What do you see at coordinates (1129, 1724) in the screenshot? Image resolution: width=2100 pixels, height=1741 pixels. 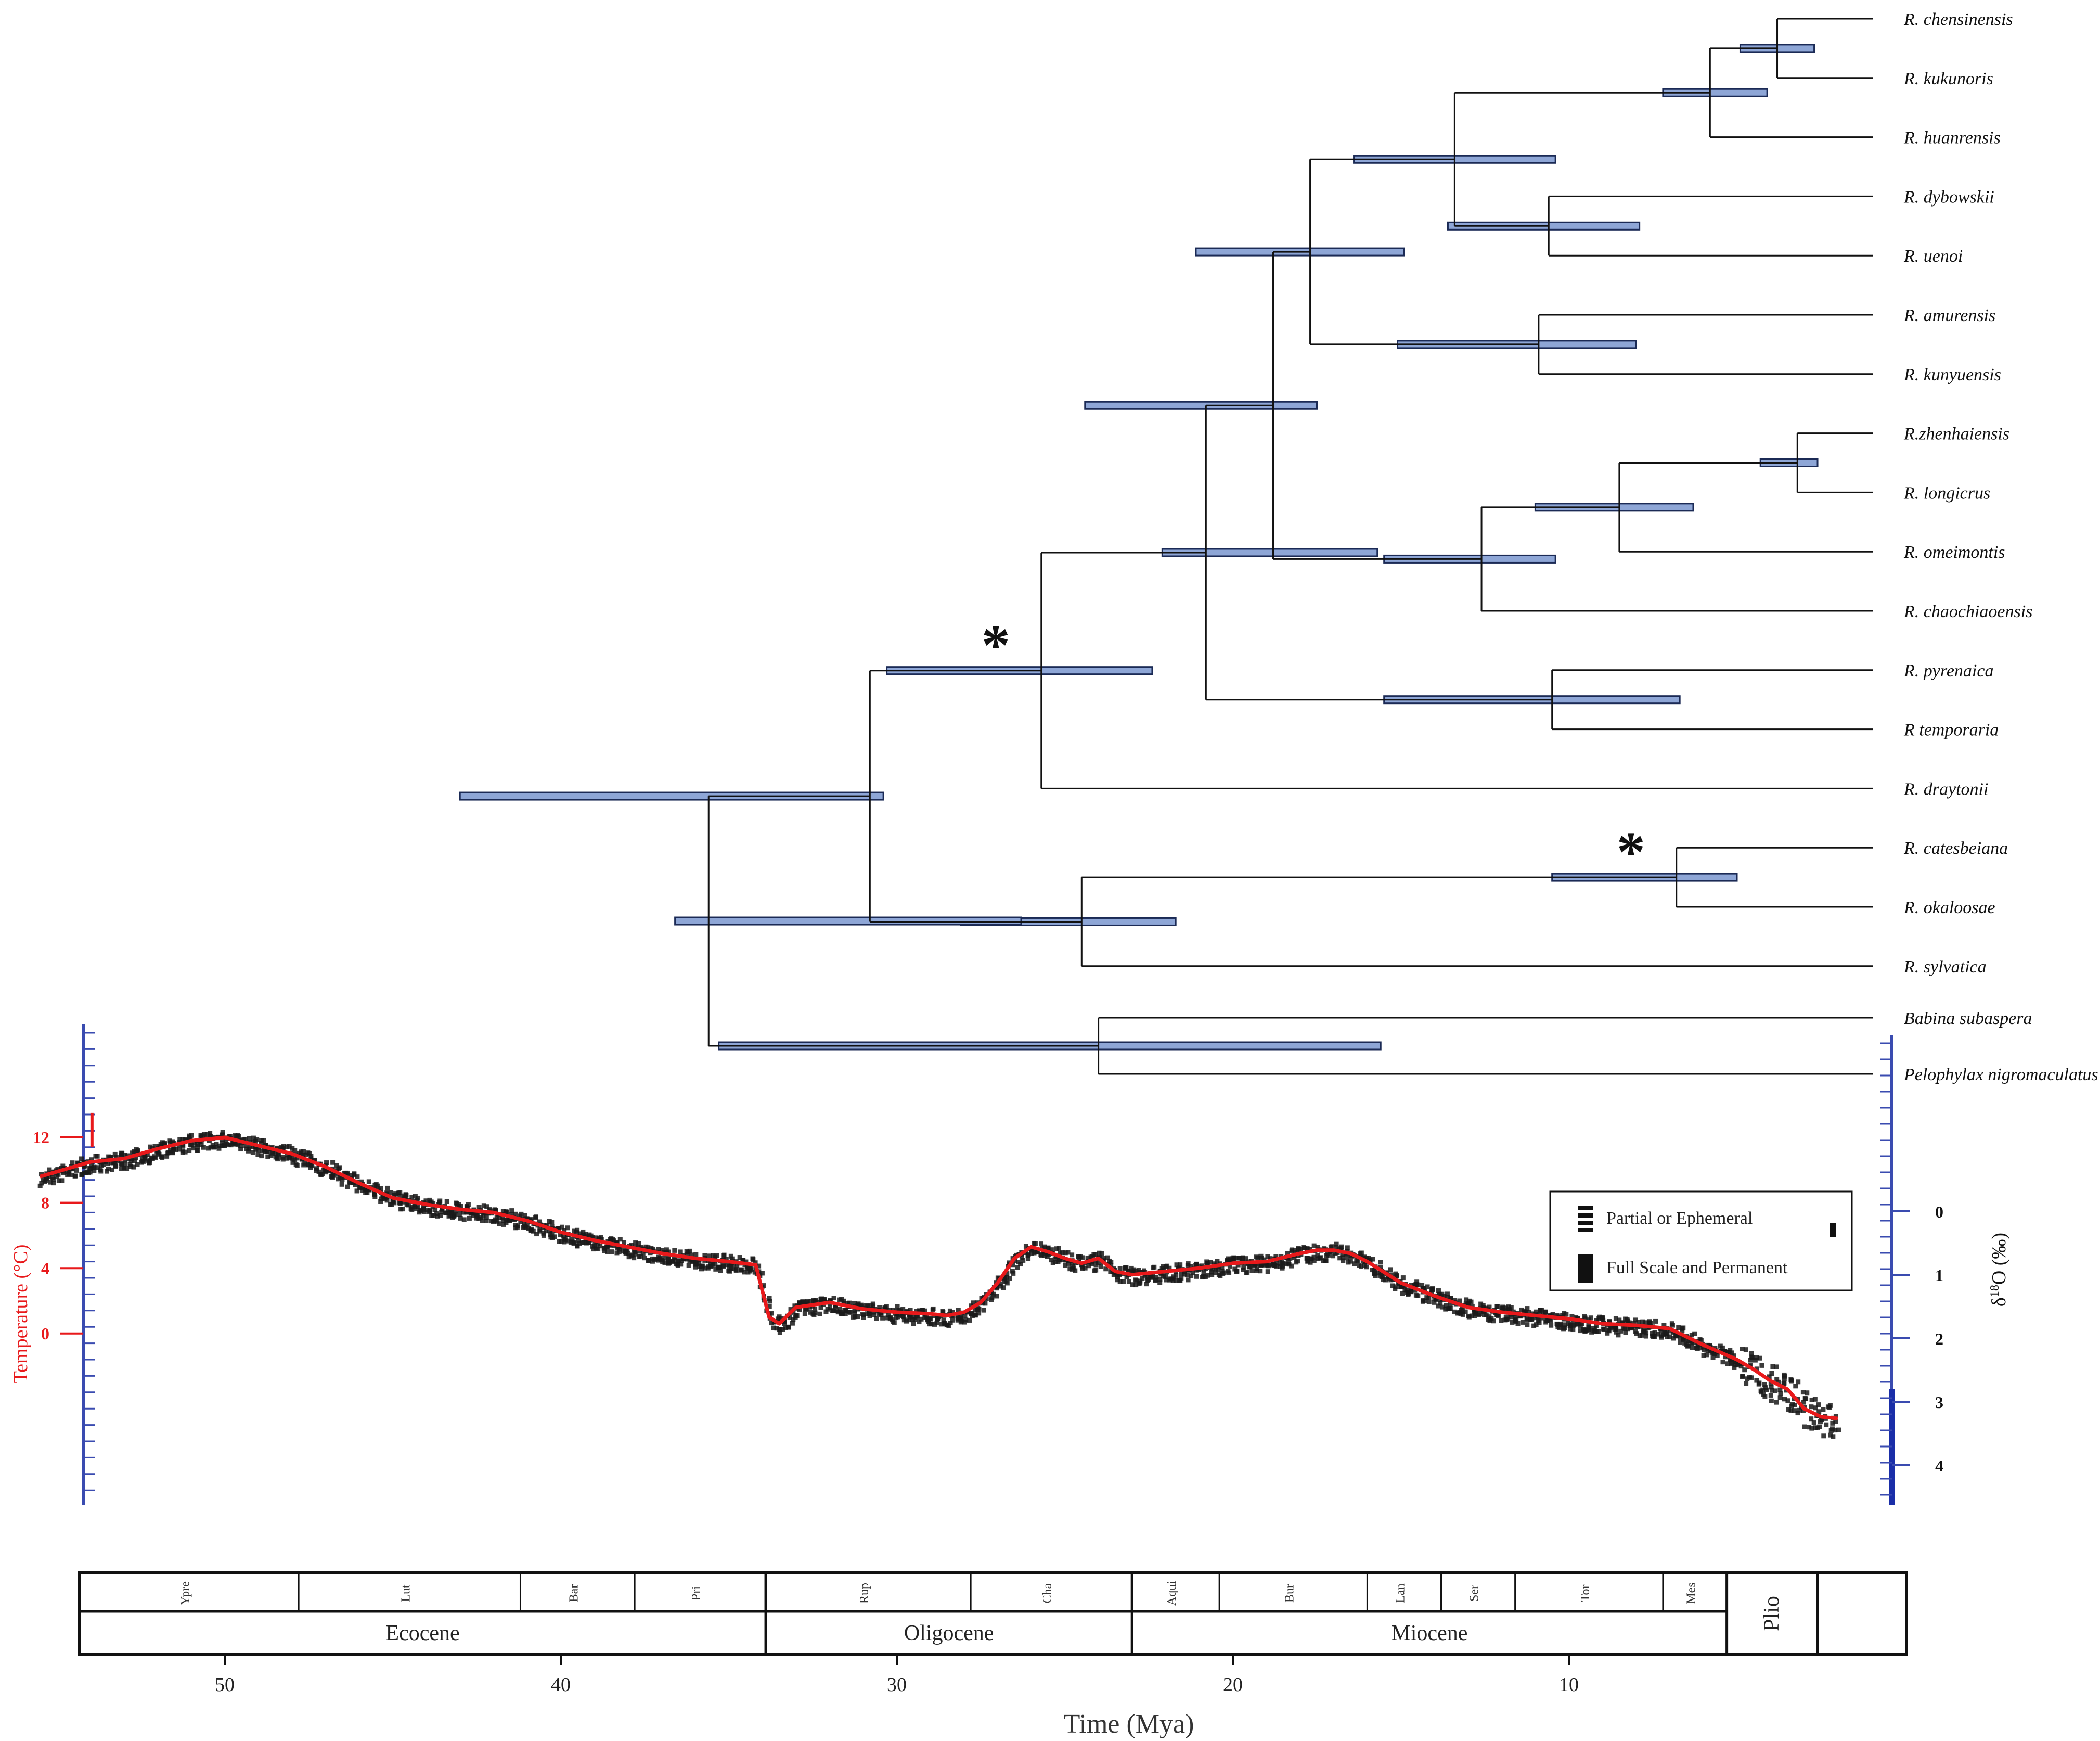 I see `time-axis-title: Time (Mya)` at bounding box center [1129, 1724].